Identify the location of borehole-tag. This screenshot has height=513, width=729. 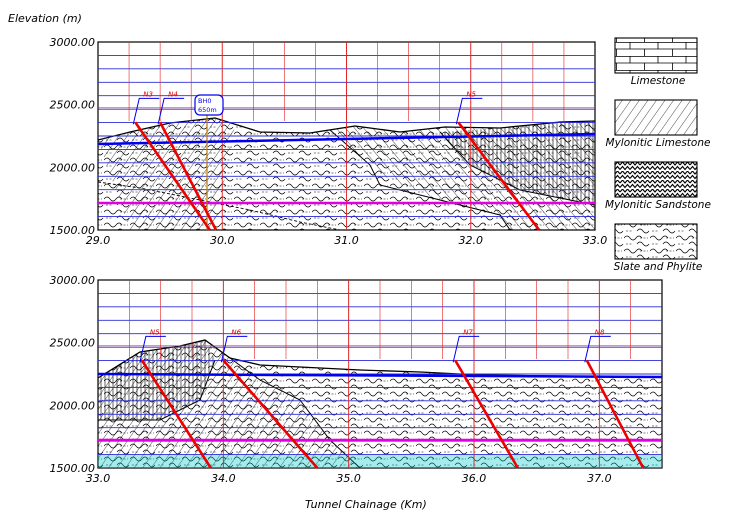
(209, 105).